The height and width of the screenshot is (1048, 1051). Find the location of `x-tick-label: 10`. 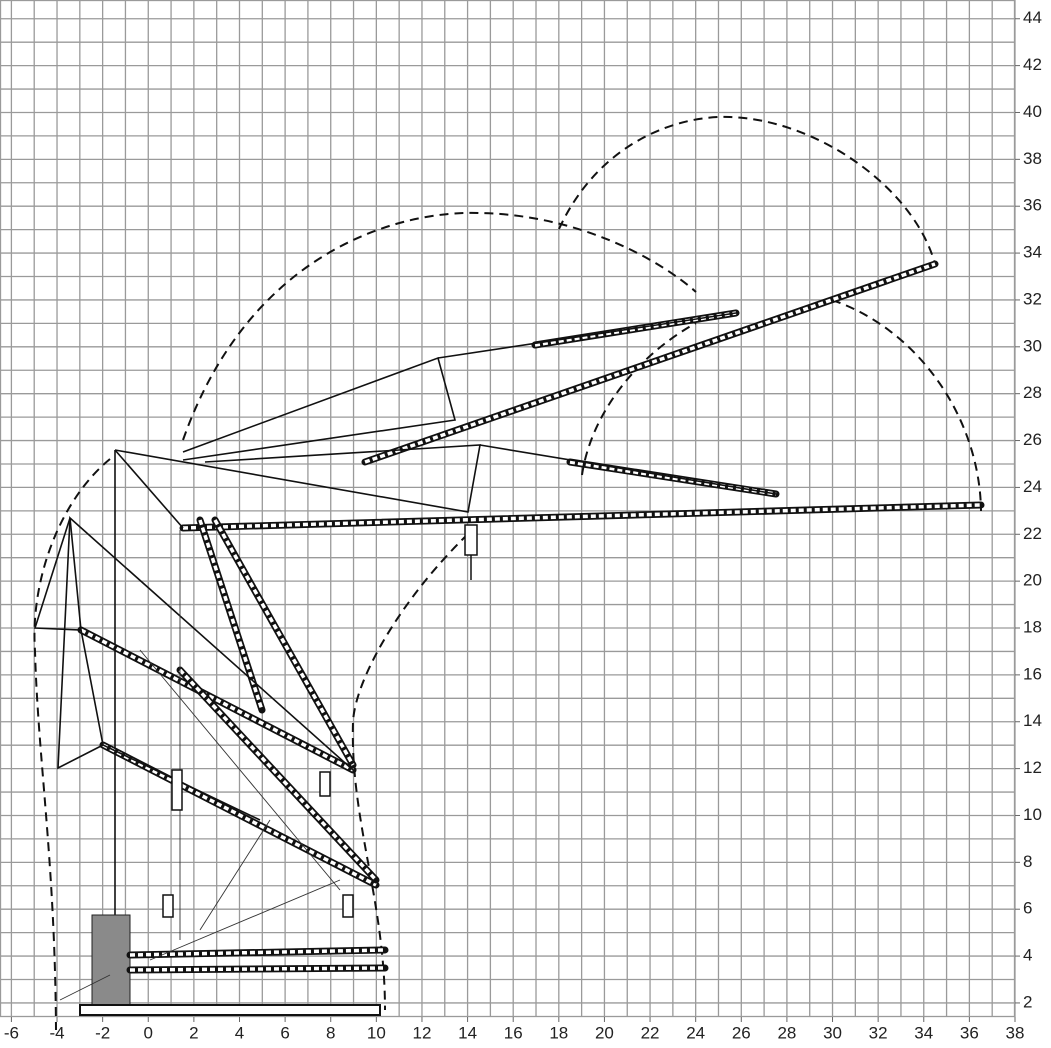

x-tick-label: 10 is located at coordinates (376, 1032).